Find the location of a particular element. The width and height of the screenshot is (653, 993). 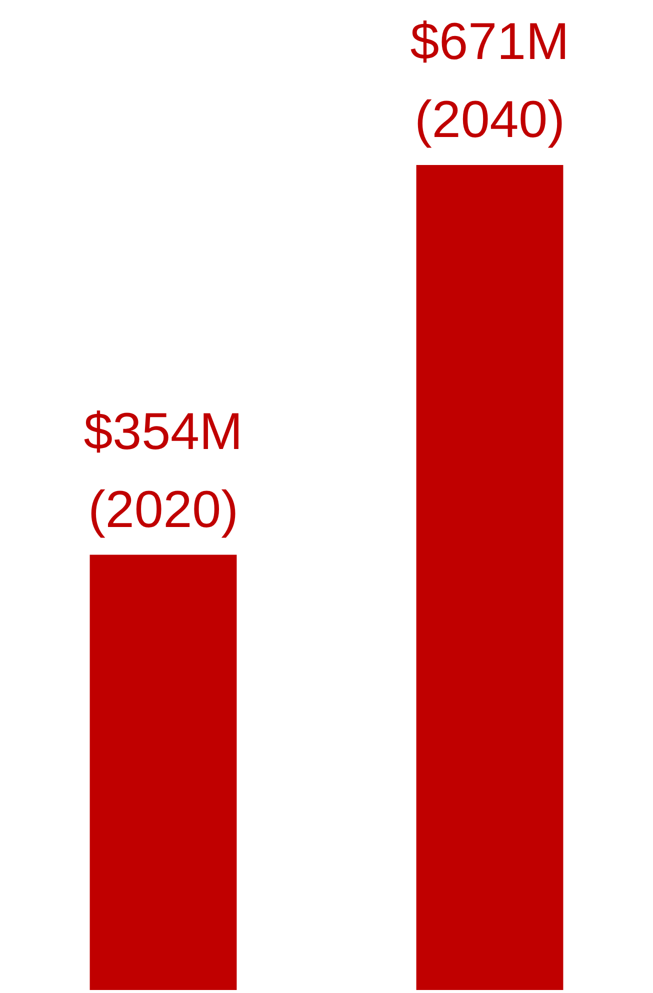

data-label: $354M is located at coordinates (163, 431).